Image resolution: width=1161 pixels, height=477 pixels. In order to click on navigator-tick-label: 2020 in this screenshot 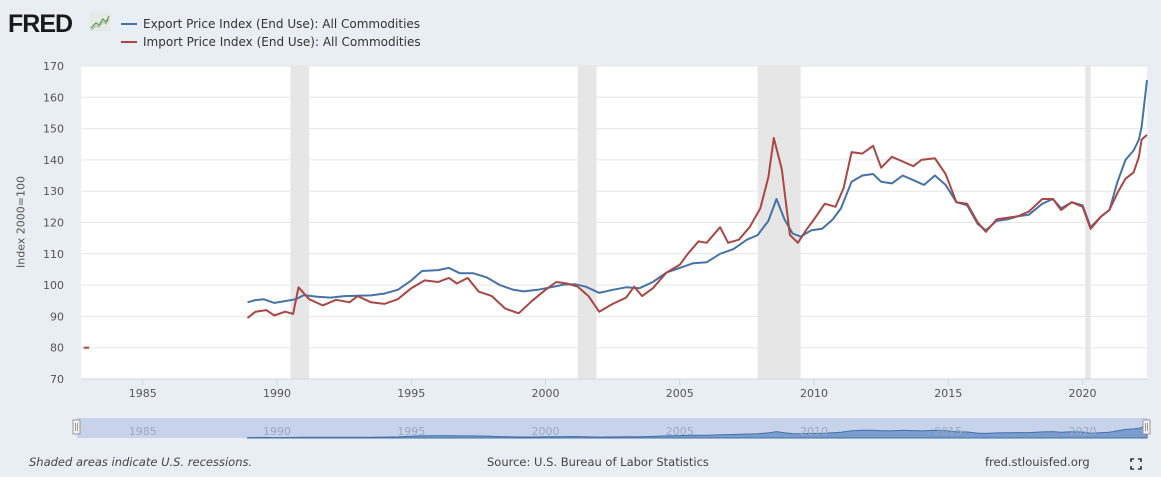, I will do `click(1083, 431)`.